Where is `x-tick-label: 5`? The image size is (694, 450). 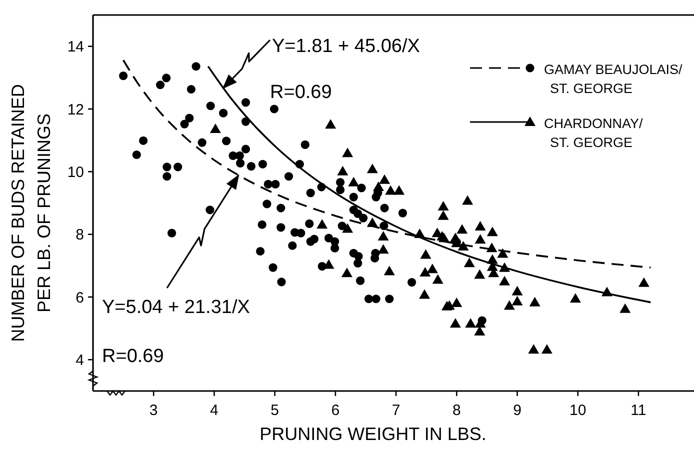
x-tick-label: 5 is located at coordinates (274, 410).